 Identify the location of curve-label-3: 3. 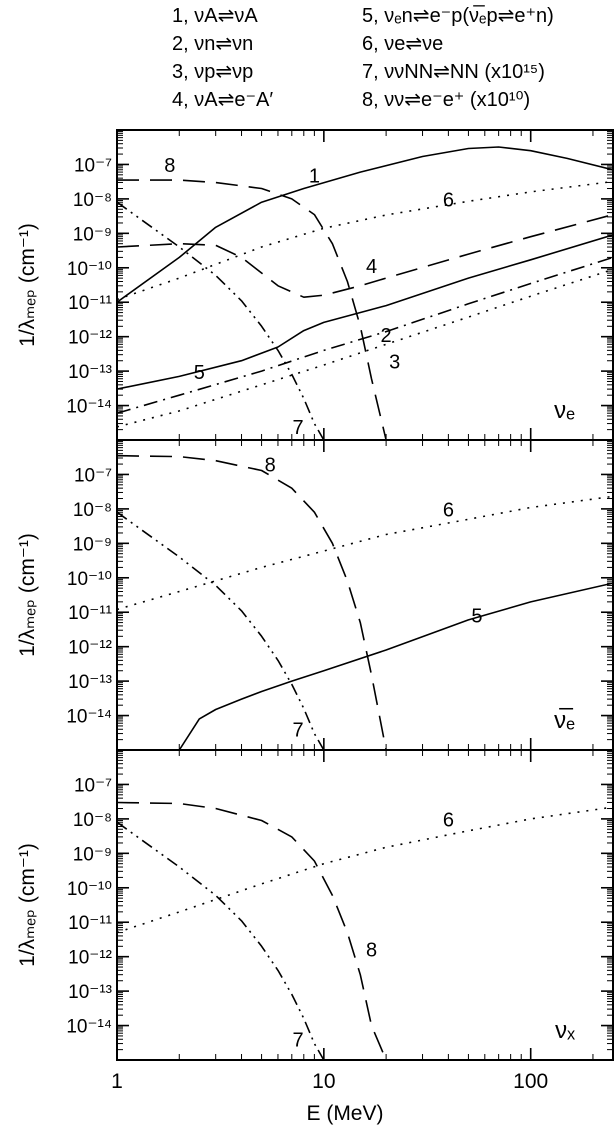
(394, 362).